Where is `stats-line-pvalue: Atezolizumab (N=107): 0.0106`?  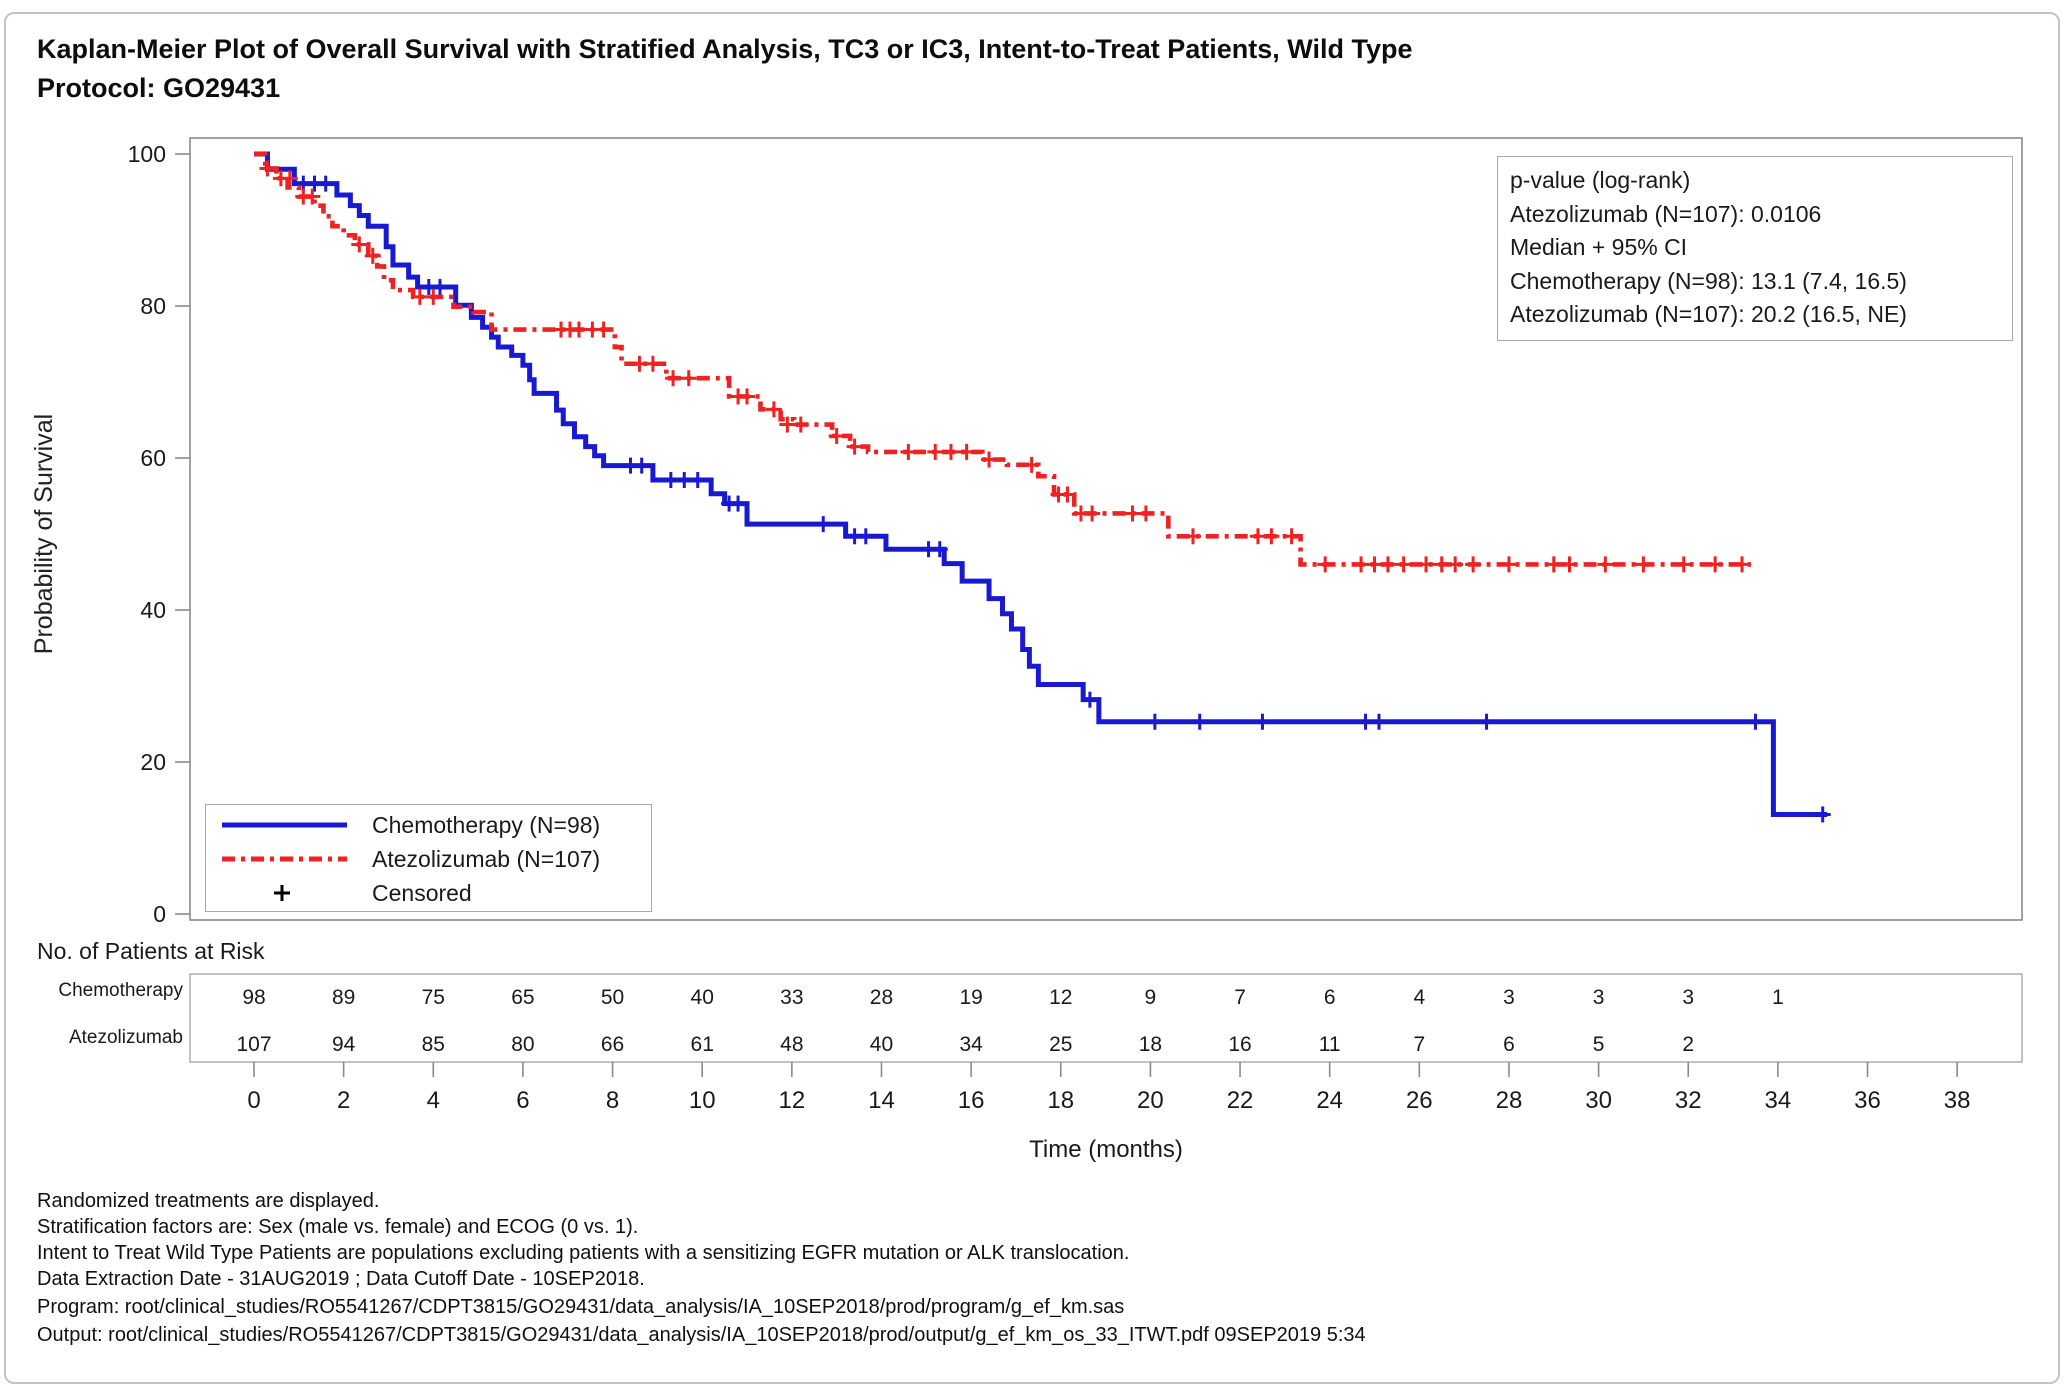
stats-line-pvalue: Atezolizumab (N=107): 0.0106 is located at coordinates (1666, 213).